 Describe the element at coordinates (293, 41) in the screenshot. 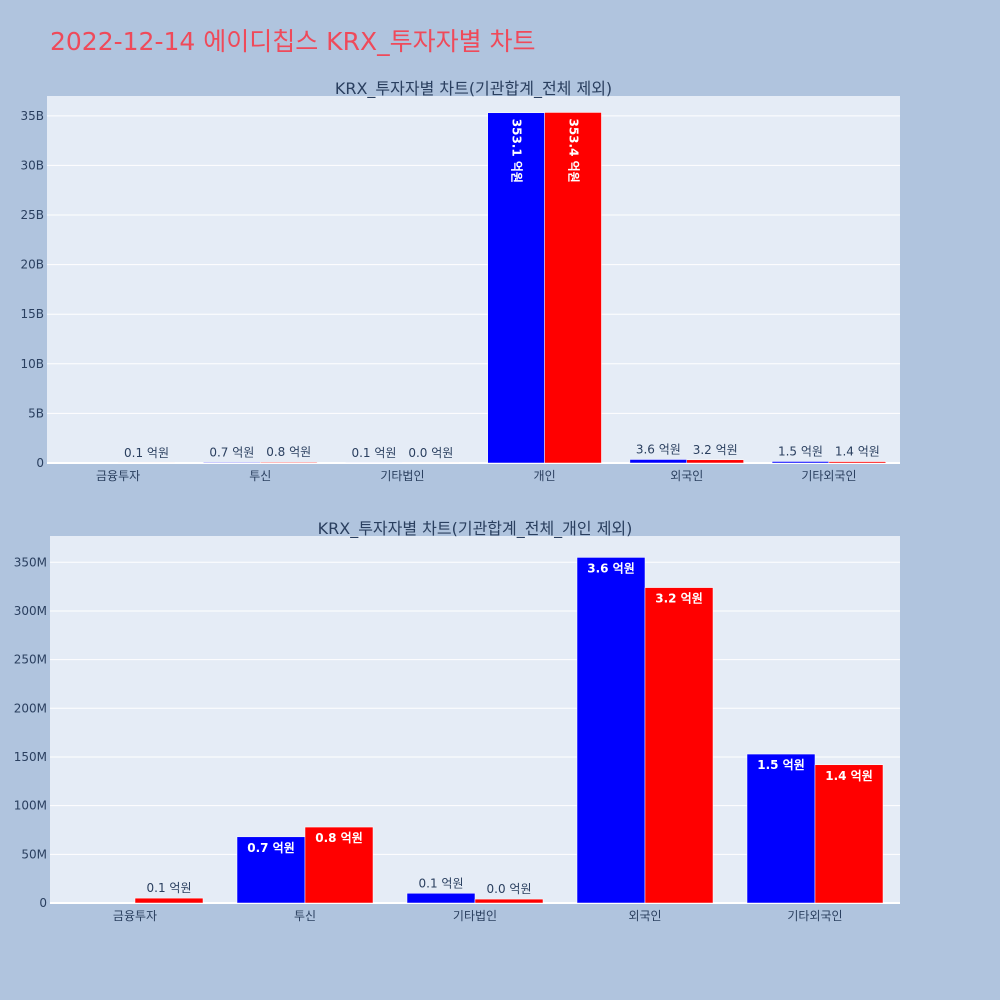

I see `page-title: 2022-12-14 에이디칩스 KRX_투자자별 차트` at that location.